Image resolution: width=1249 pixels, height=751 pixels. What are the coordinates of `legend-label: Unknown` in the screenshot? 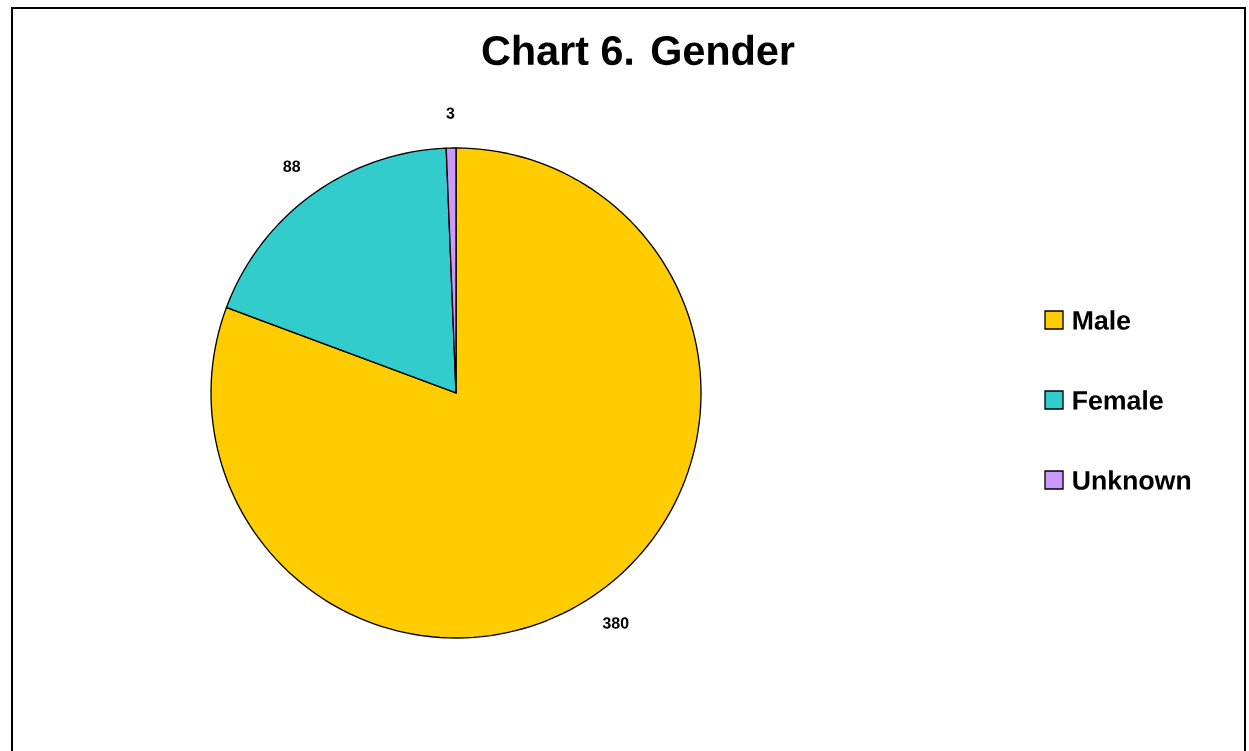 It's located at (1132, 480).